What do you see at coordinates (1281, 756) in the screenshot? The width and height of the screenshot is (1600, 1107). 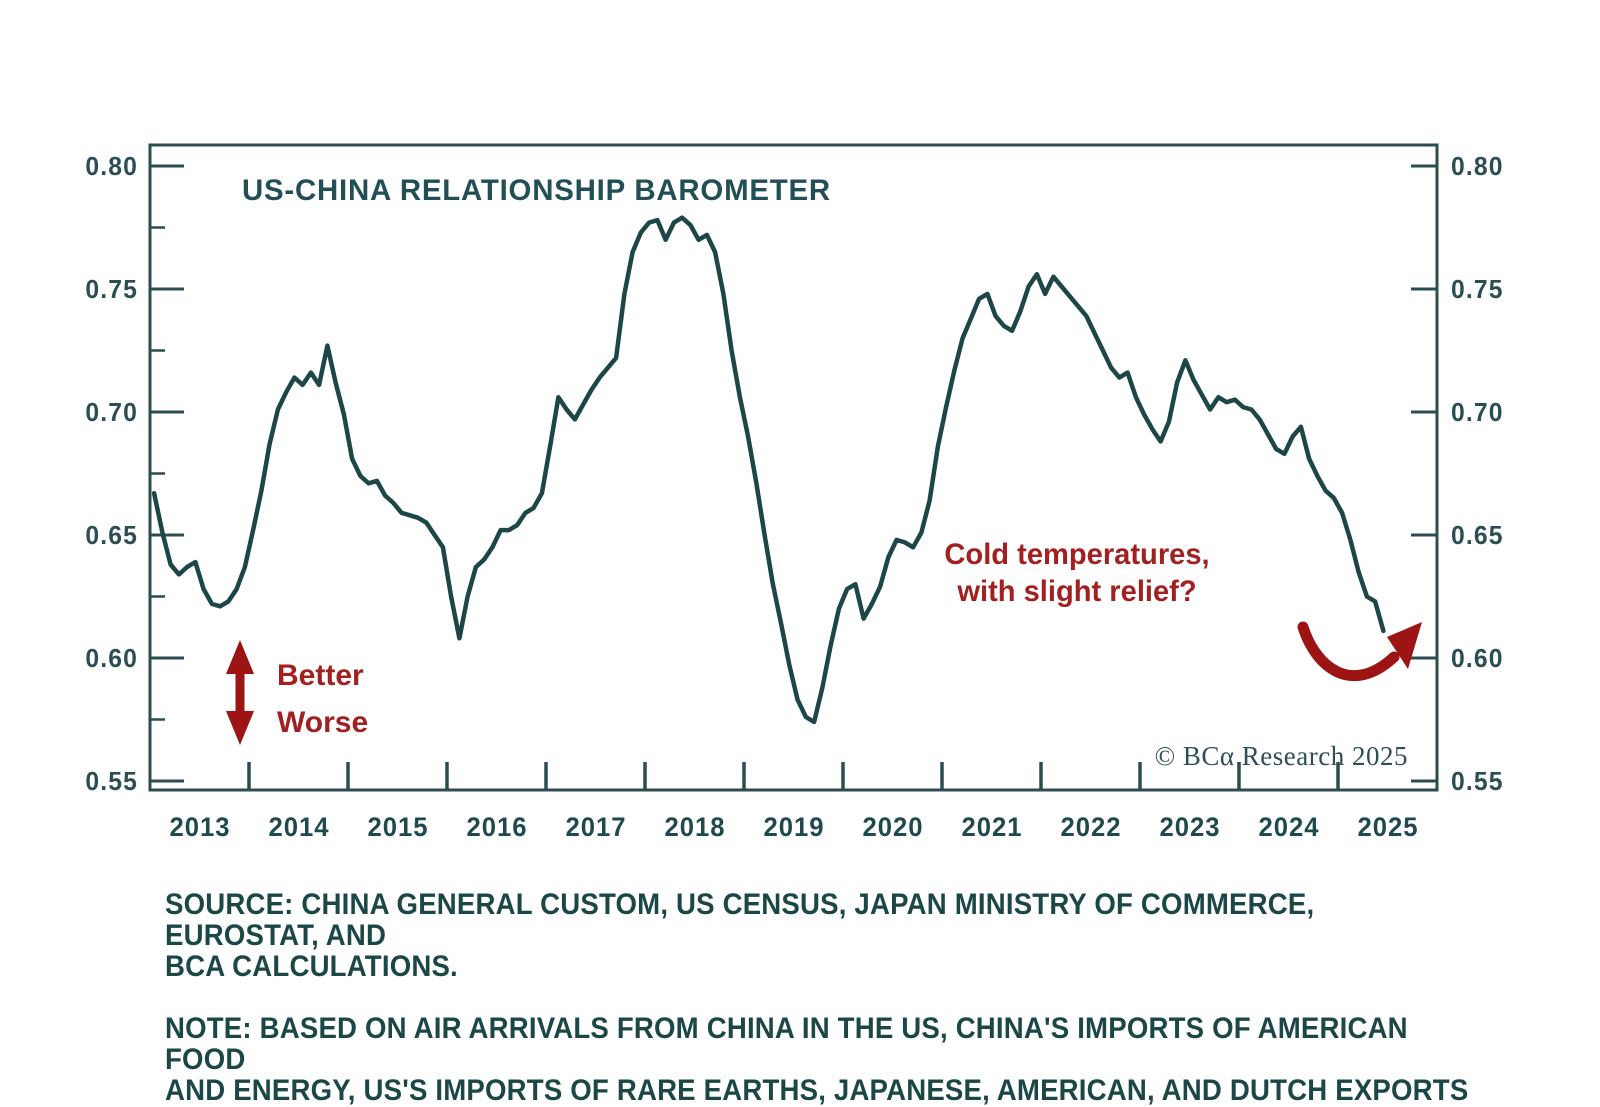 I see `copyright-text: © BCα Research 2025` at bounding box center [1281, 756].